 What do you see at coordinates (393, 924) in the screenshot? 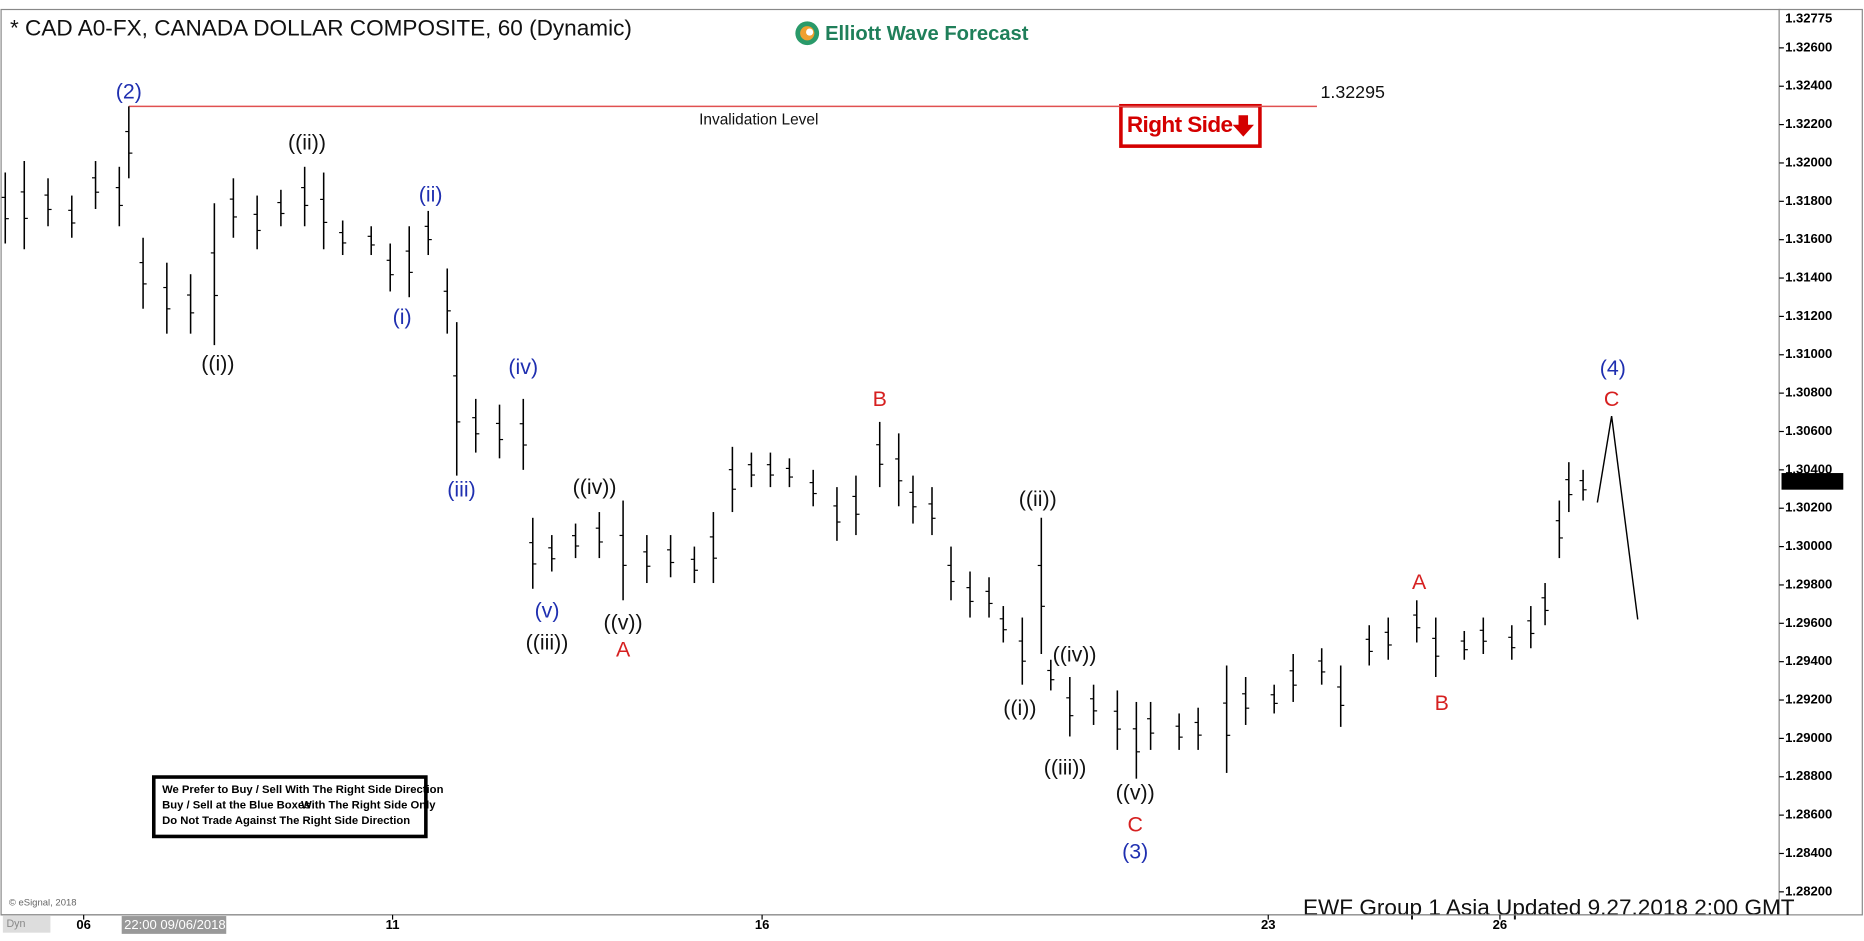
I see `x-tick-label: 11` at bounding box center [393, 924].